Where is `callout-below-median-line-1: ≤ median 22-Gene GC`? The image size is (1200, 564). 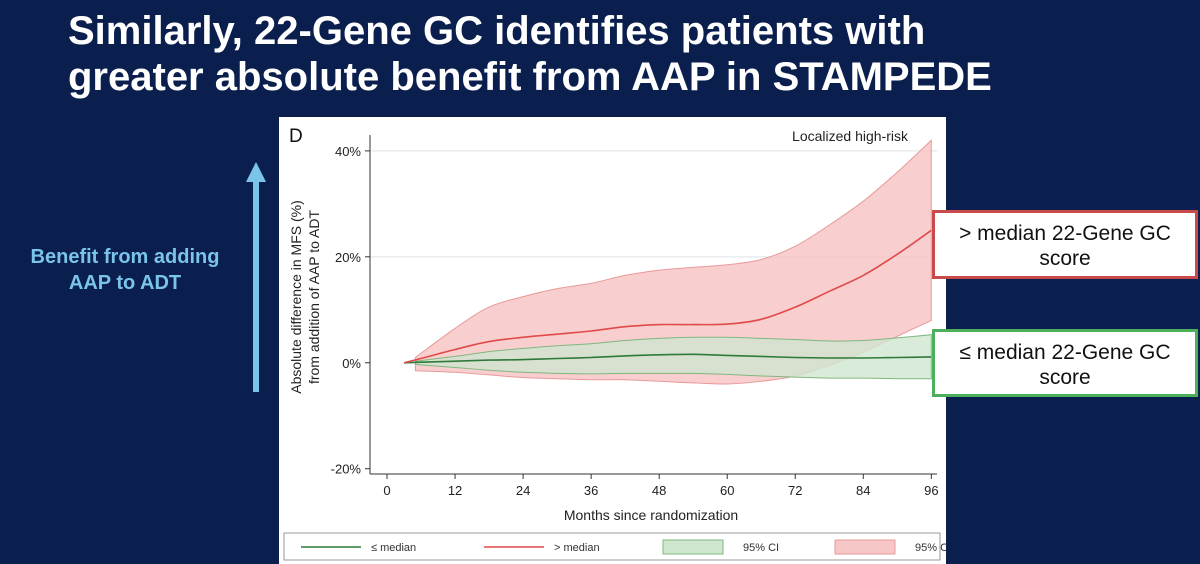
callout-below-median-line-1: ≤ median 22-Gene GC is located at coordinates (1065, 352).